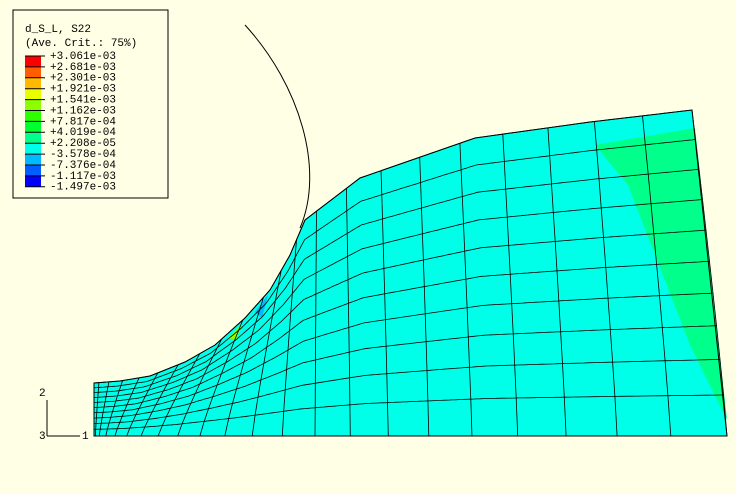 This screenshot has width=736, height=494. What do you see at coordinates (85, 437) in the screenshot?
I see `triad-label: 1` at bounding box center [85, 437].